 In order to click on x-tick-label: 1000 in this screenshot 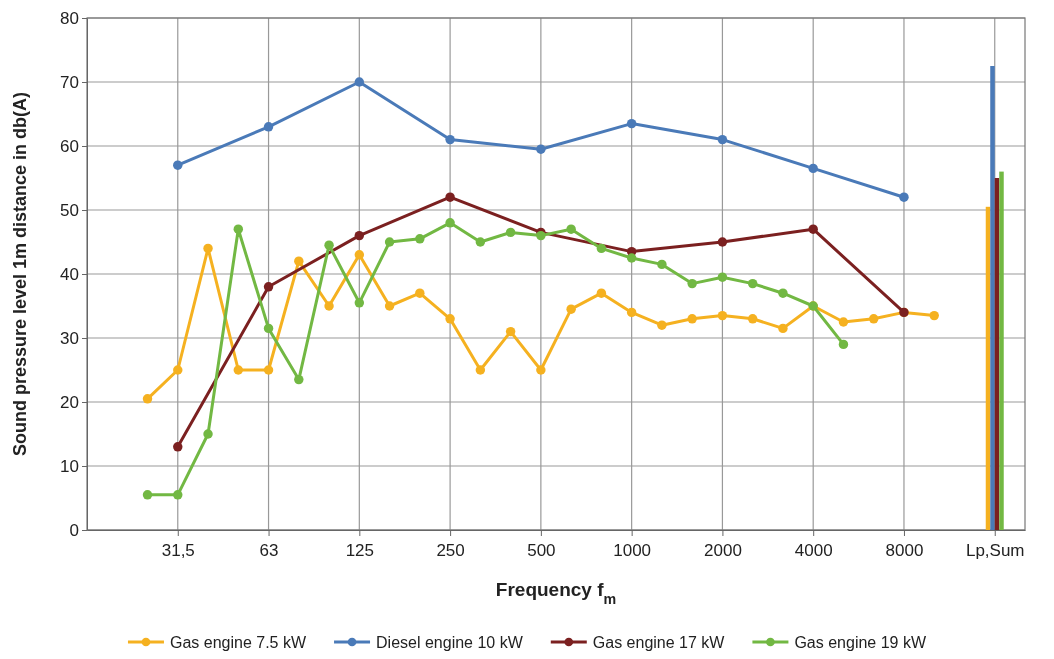, I will do `click(632, 550)`.